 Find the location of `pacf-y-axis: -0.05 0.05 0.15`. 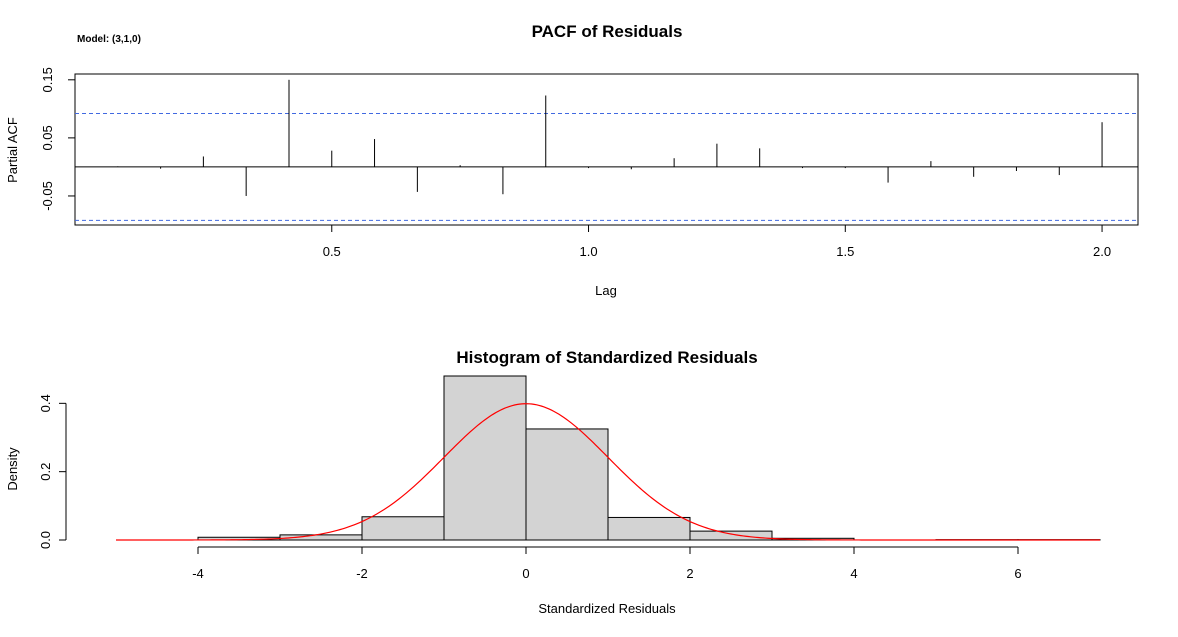

pacf-y-axis: -0.05 0.05 0.15 is located at coordinates (57, 139).